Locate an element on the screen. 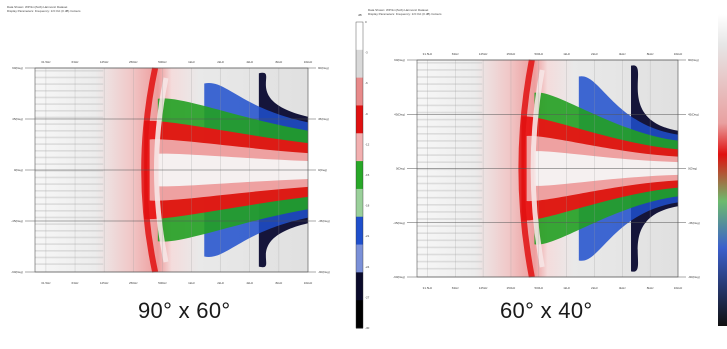 This screenshot has height=349, width=727. x-tick-top: 125Hz is located at coordinates (104, 62).